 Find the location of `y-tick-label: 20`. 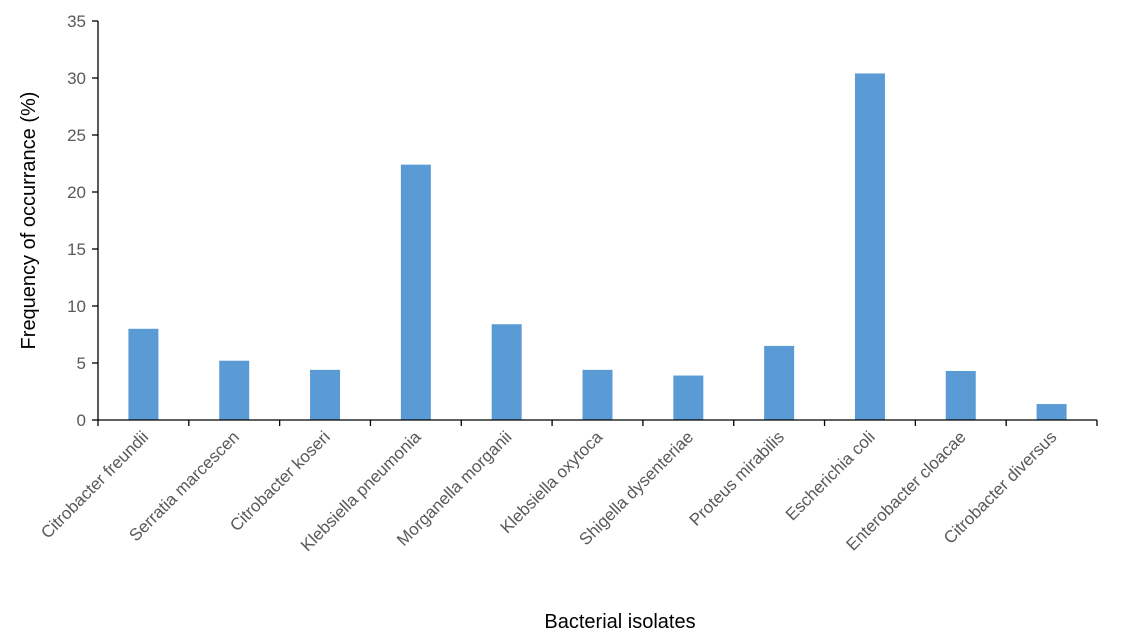

y-tick-label: 20 is located at coordinates (76, 192).